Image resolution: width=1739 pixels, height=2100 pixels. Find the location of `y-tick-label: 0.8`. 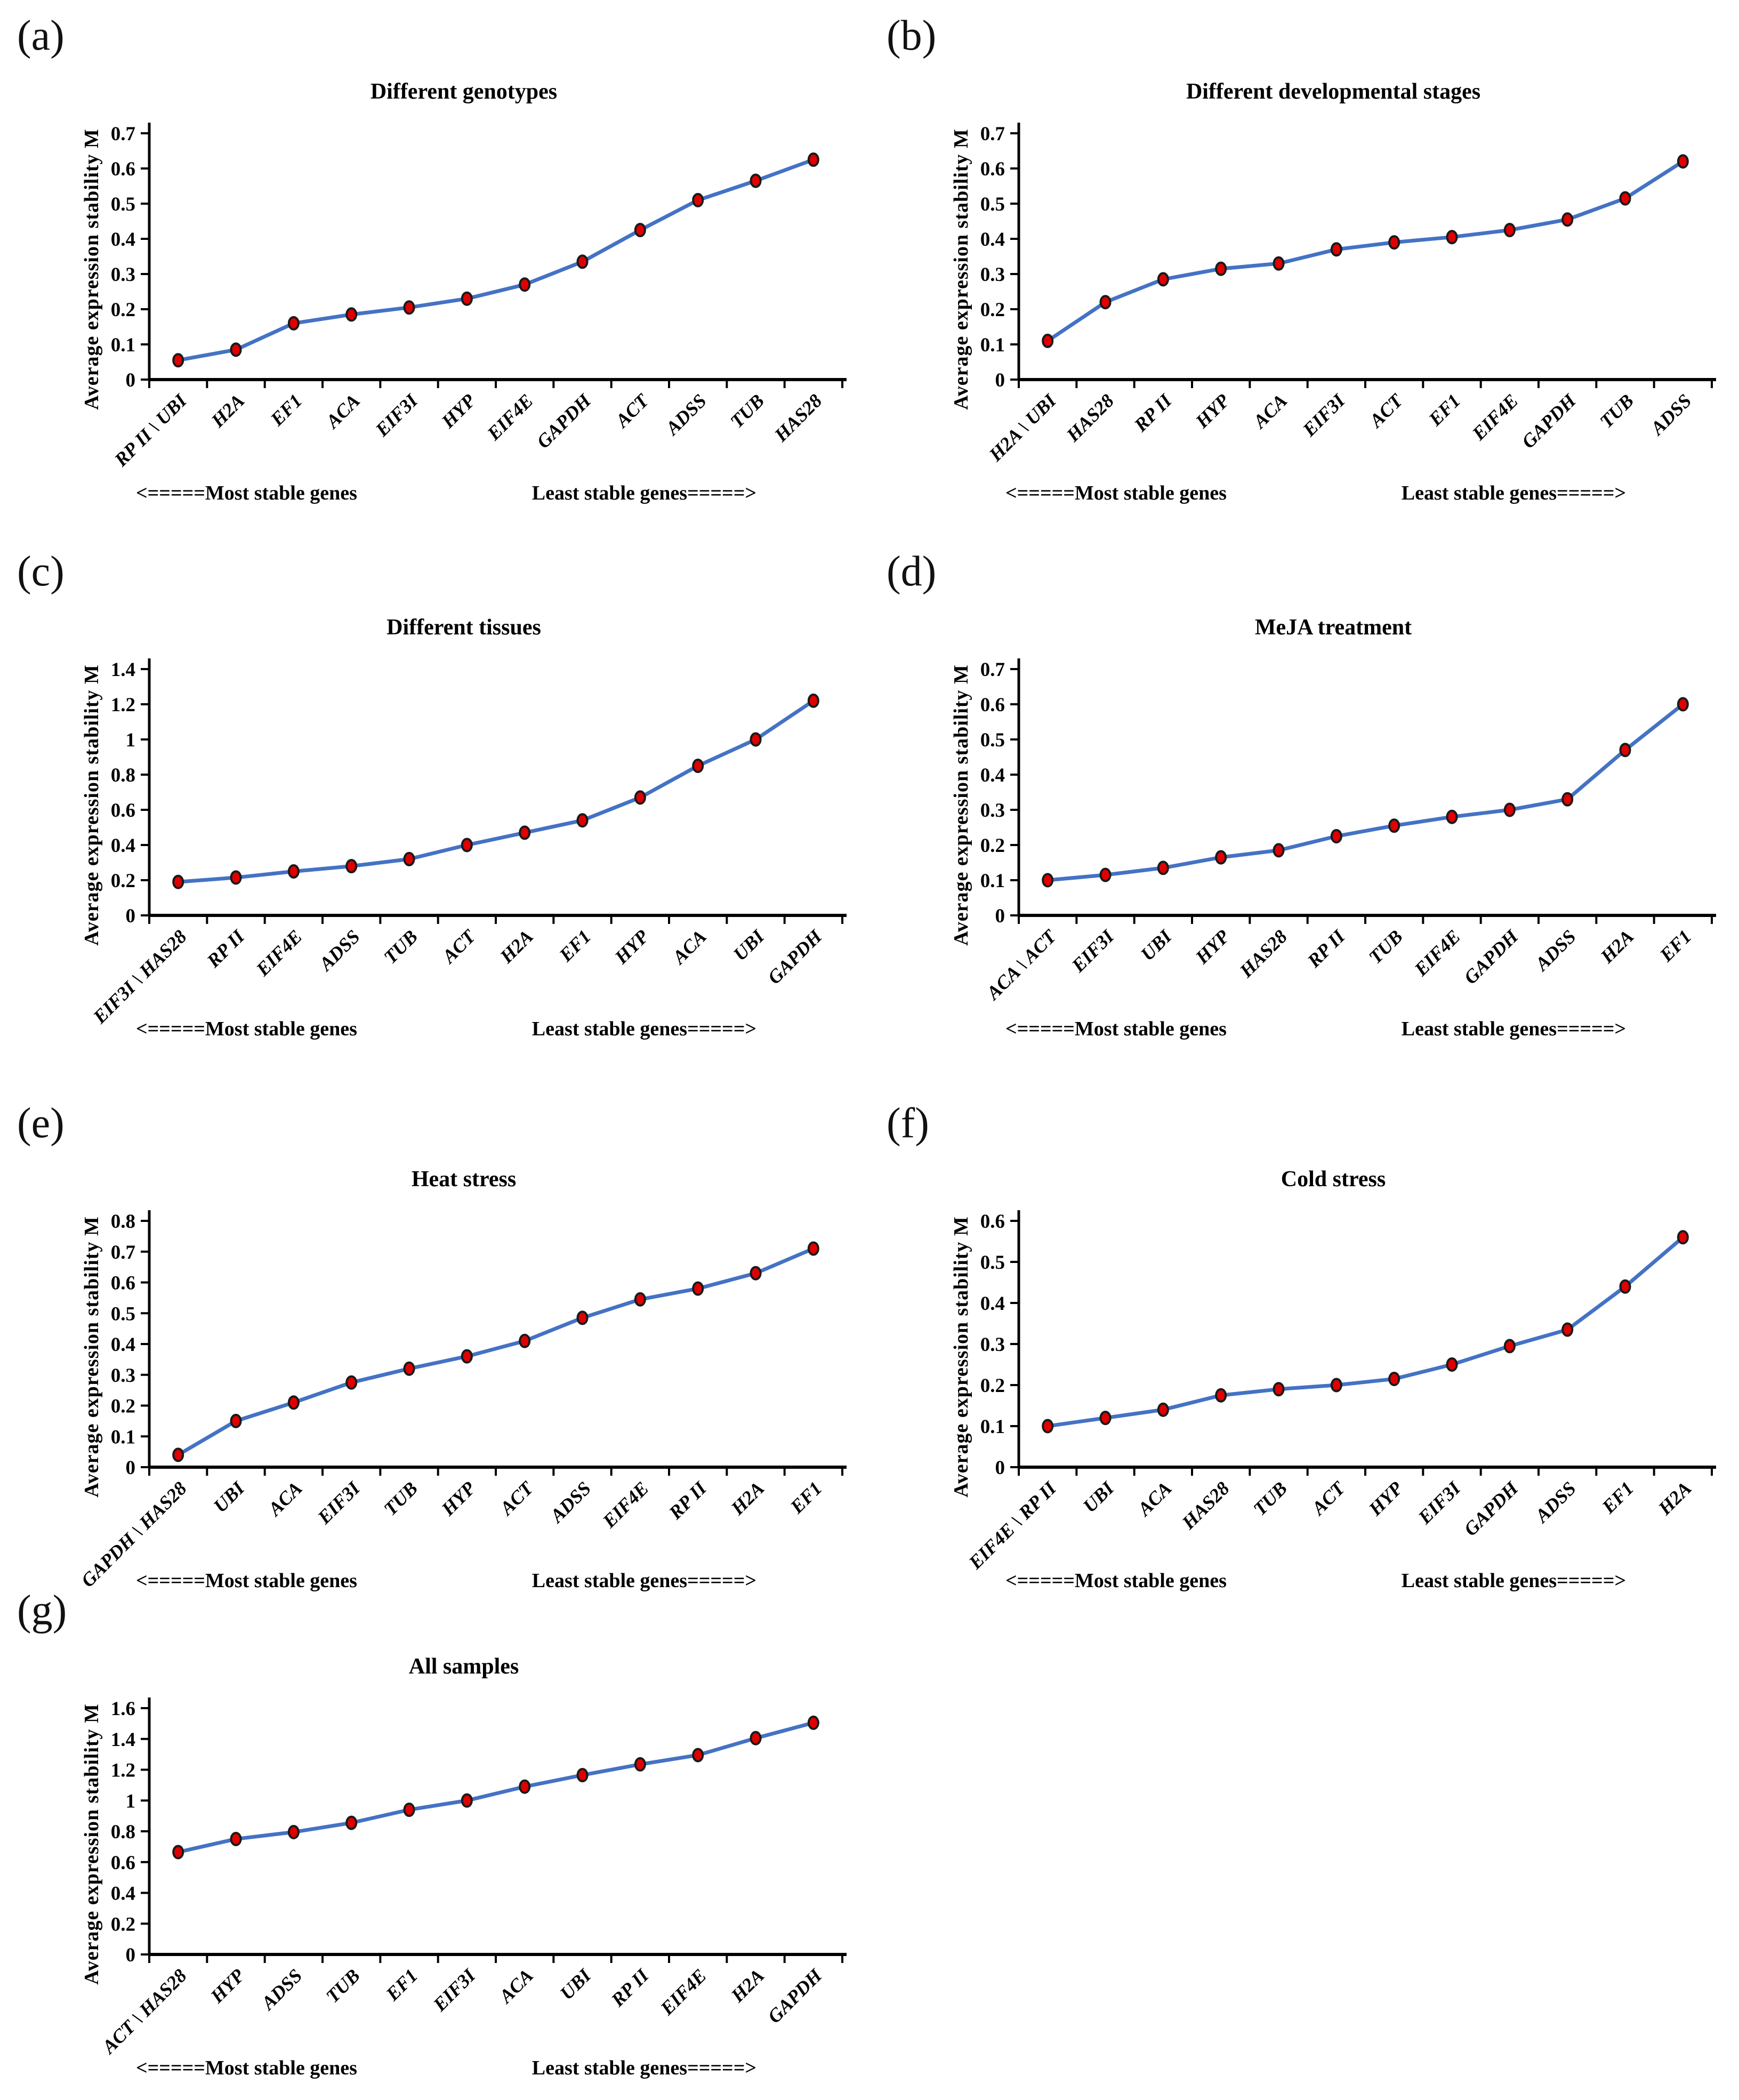

y-tick-label: 0.8 is located at coordinates (123, 1222).